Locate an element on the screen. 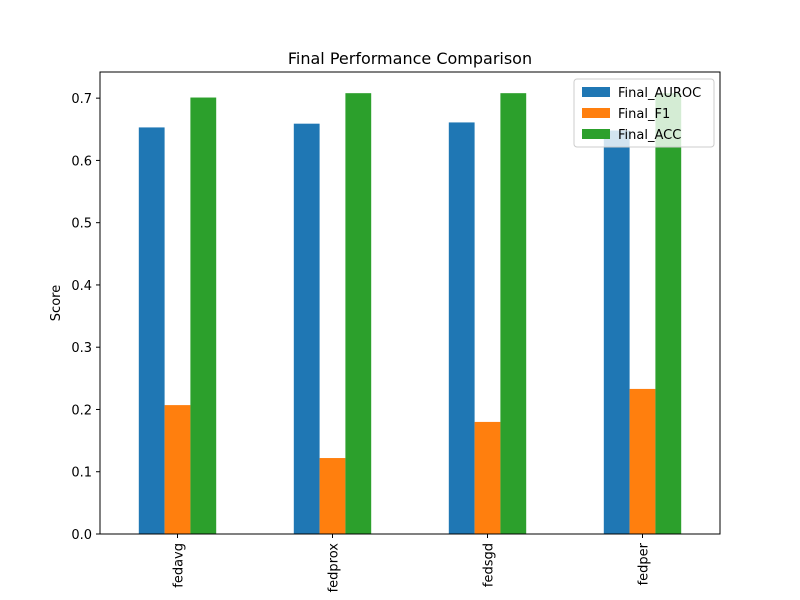 This screenshot has width=800, height=600. x-axis: fedavg fedprox fedsgd fedper is located at coordinates (412, 563).